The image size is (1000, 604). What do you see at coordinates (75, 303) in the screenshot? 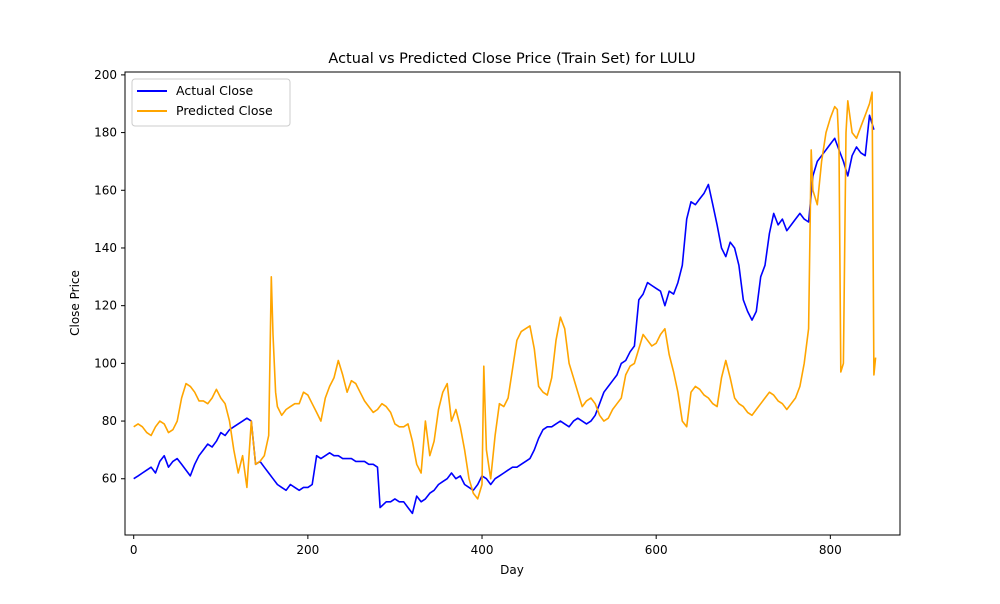
I see `y-axis-label: Close Price` at bounding box center [75, 303].